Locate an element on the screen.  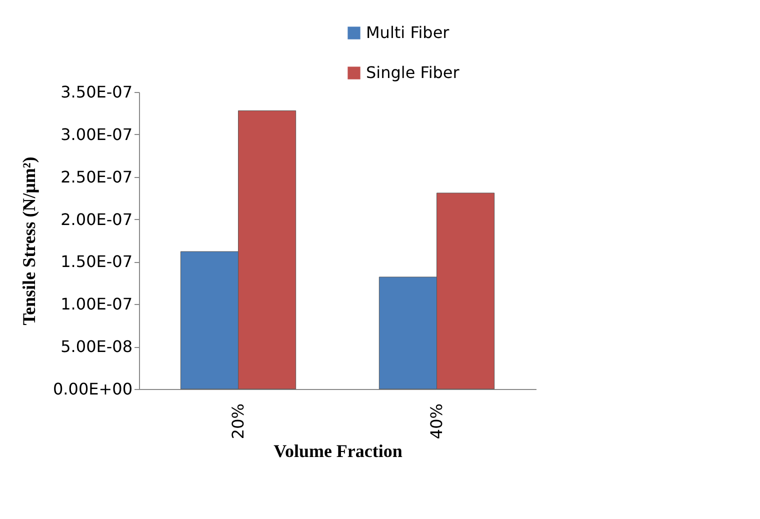
x-axis-title: Volume Fraction is located at coordinates (338, 451).